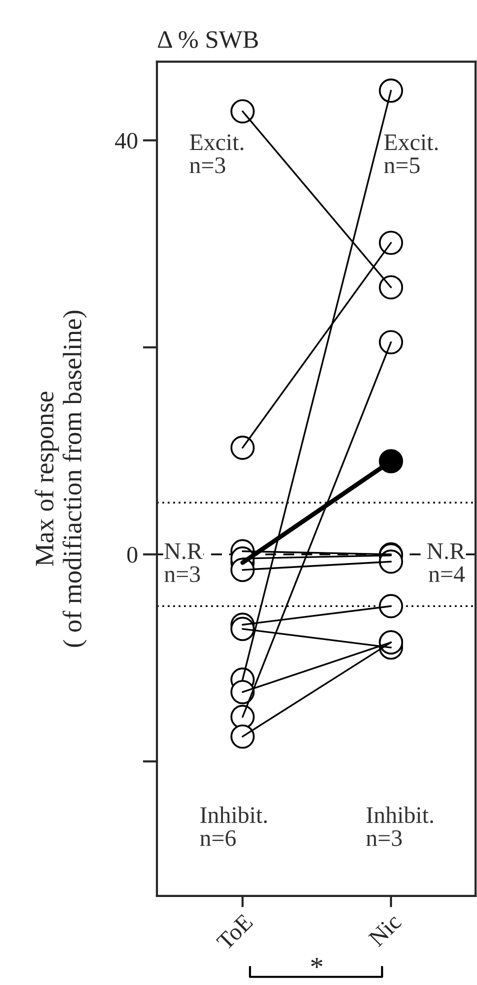  Describe the element at coordinates (233, 826) in the screenshot. I see `annotation: Inhibit. n=6` at that location.